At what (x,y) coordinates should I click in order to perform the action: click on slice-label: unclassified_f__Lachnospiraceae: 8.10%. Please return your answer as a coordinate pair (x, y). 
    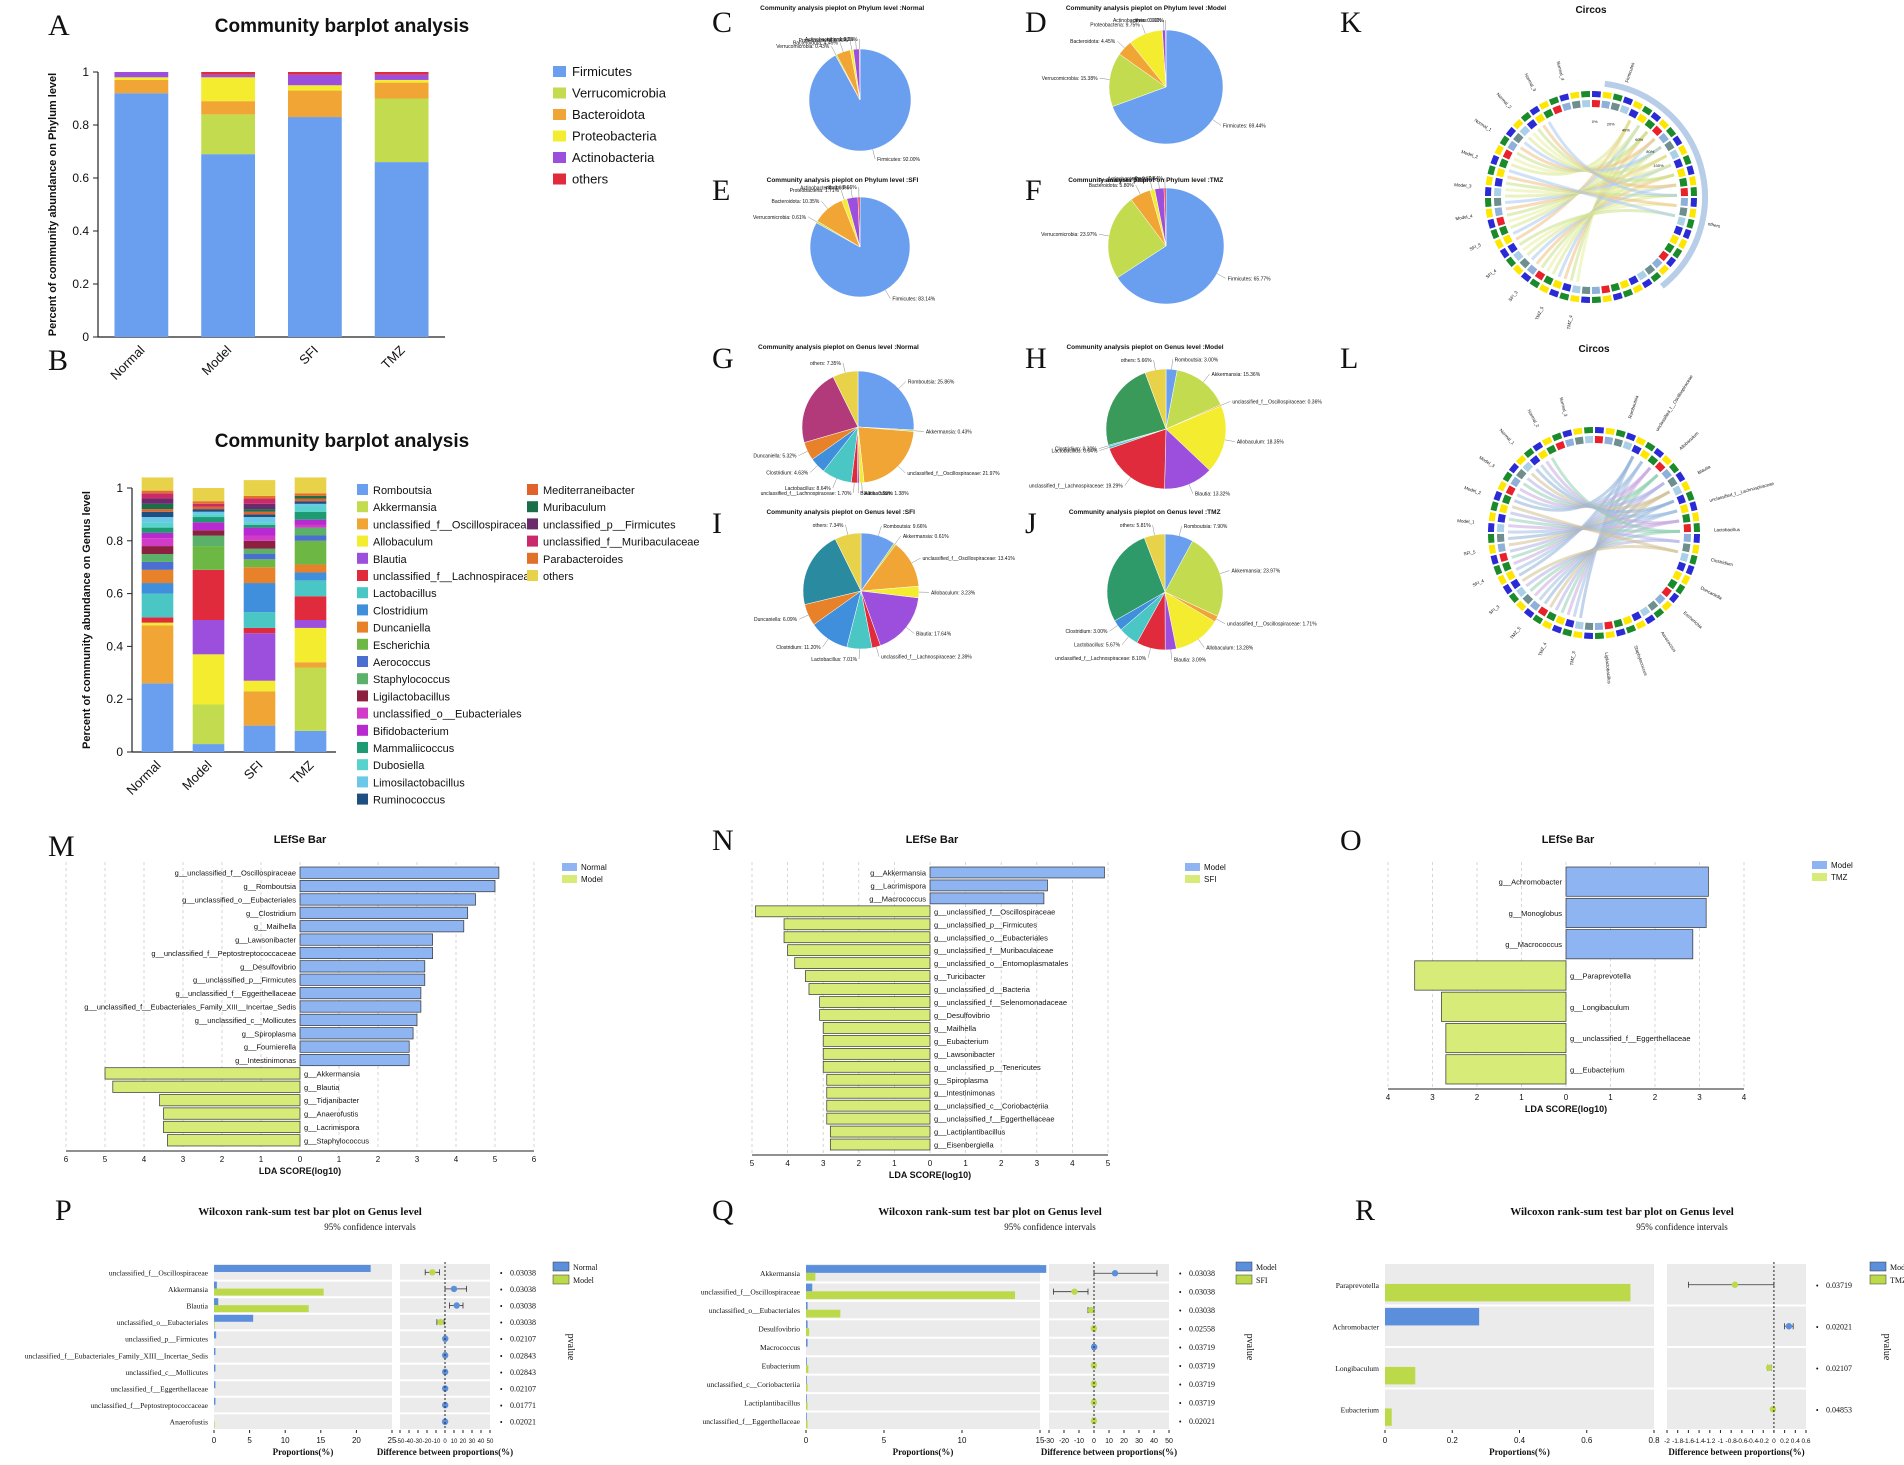
    Looking at the image, I should click on (1100, 659).